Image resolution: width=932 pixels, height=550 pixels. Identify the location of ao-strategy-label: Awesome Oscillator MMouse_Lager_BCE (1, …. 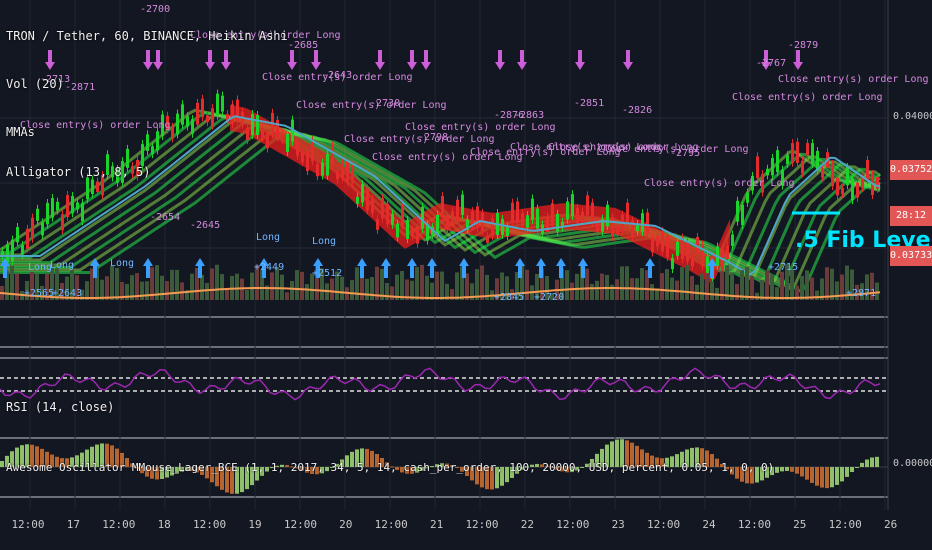
(390, 467).